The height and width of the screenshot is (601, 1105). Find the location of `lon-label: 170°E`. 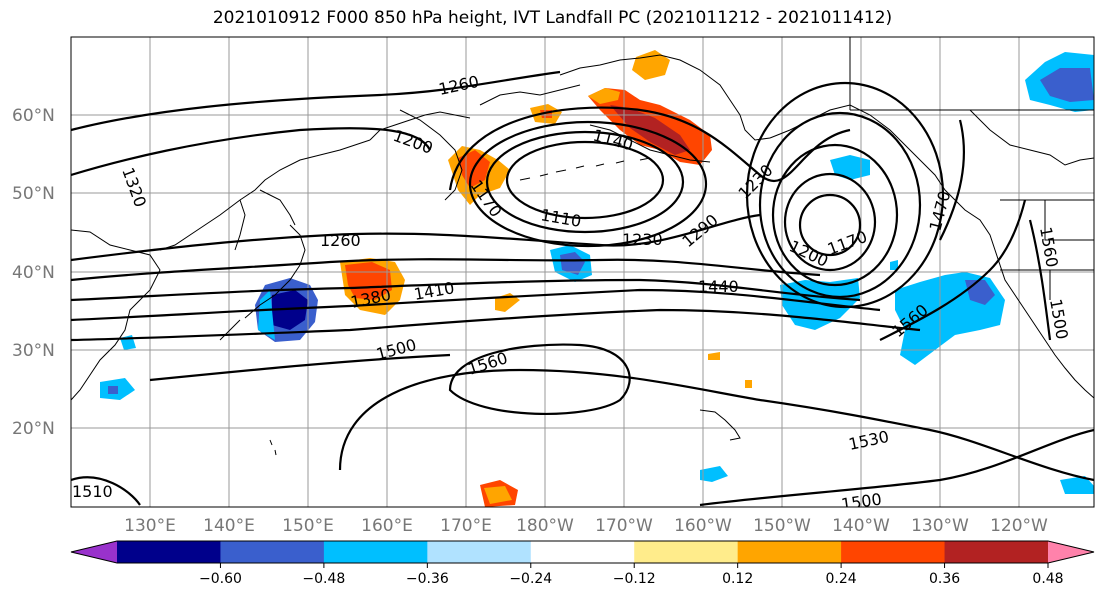

lon-label: 170°E is located at coordinates (466, 526).